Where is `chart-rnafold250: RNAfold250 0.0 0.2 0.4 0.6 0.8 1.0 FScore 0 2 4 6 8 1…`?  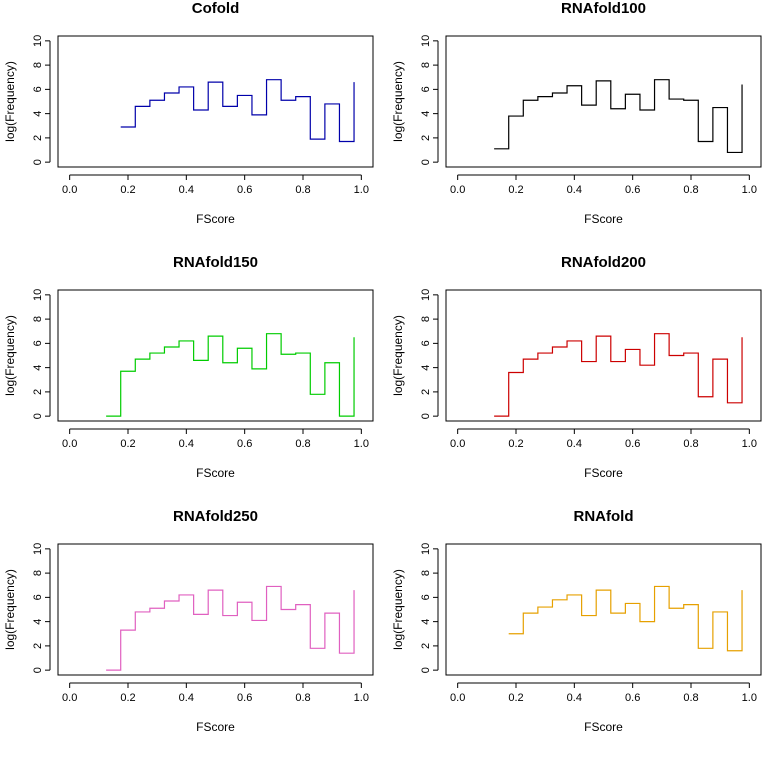 chart-rnafold250: RNAfold250 0.0 0.2 0.4 0.6 0.8 1.0 FScore 0 2 4 6 8 1… is located at coordinates (188, 621).